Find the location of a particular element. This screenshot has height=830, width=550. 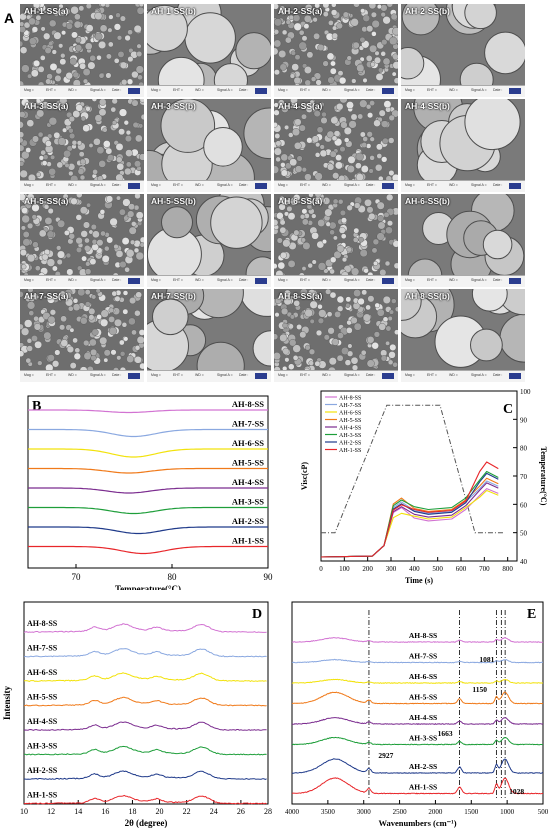

x-axis-label: Temperature(°C) is located at coordinates (148, 587).